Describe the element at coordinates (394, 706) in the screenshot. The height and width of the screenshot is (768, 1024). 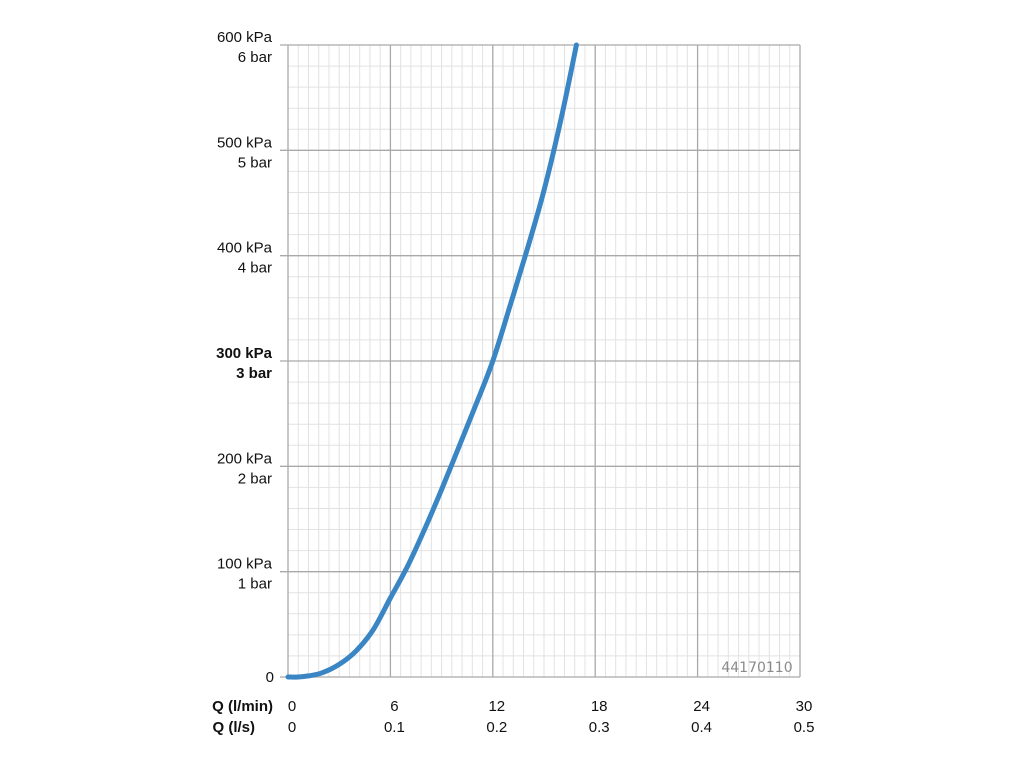
I see `x-tick-label-l-per-min: 6` at that location.